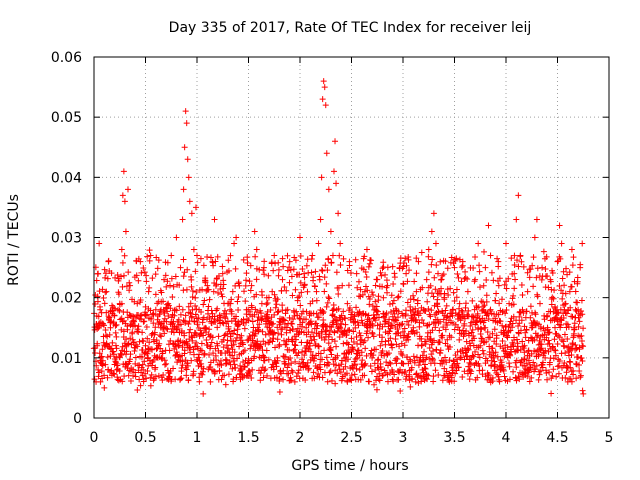 This screenshot has height=480, width=640. What do you see at coordinates (506, 438) in the screenshot?
I see `x-tick-label: 4` at bounding box center [506, 438].